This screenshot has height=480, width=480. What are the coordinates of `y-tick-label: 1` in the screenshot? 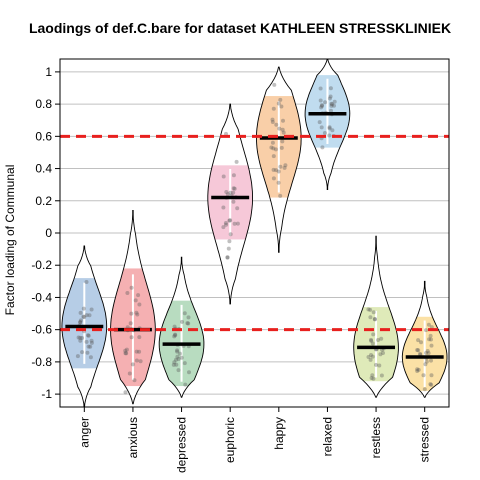 It's located at (48, 72).